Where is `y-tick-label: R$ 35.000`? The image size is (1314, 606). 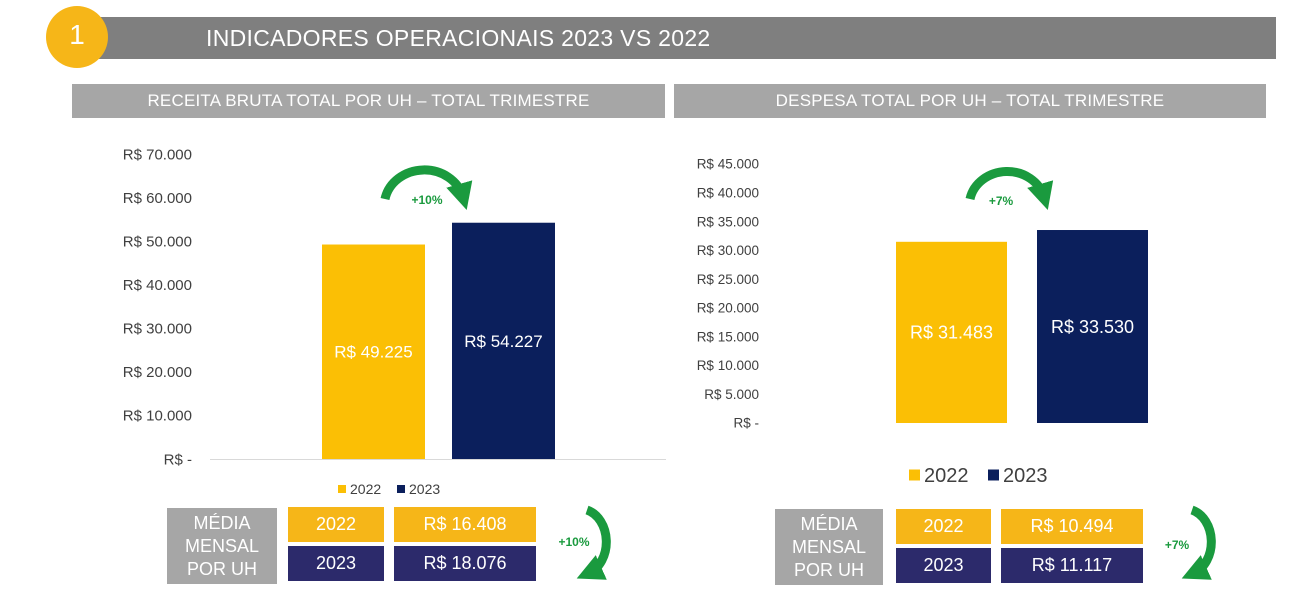 y-tick-label: R$ 35.000 is located at coordinates (728, 221).